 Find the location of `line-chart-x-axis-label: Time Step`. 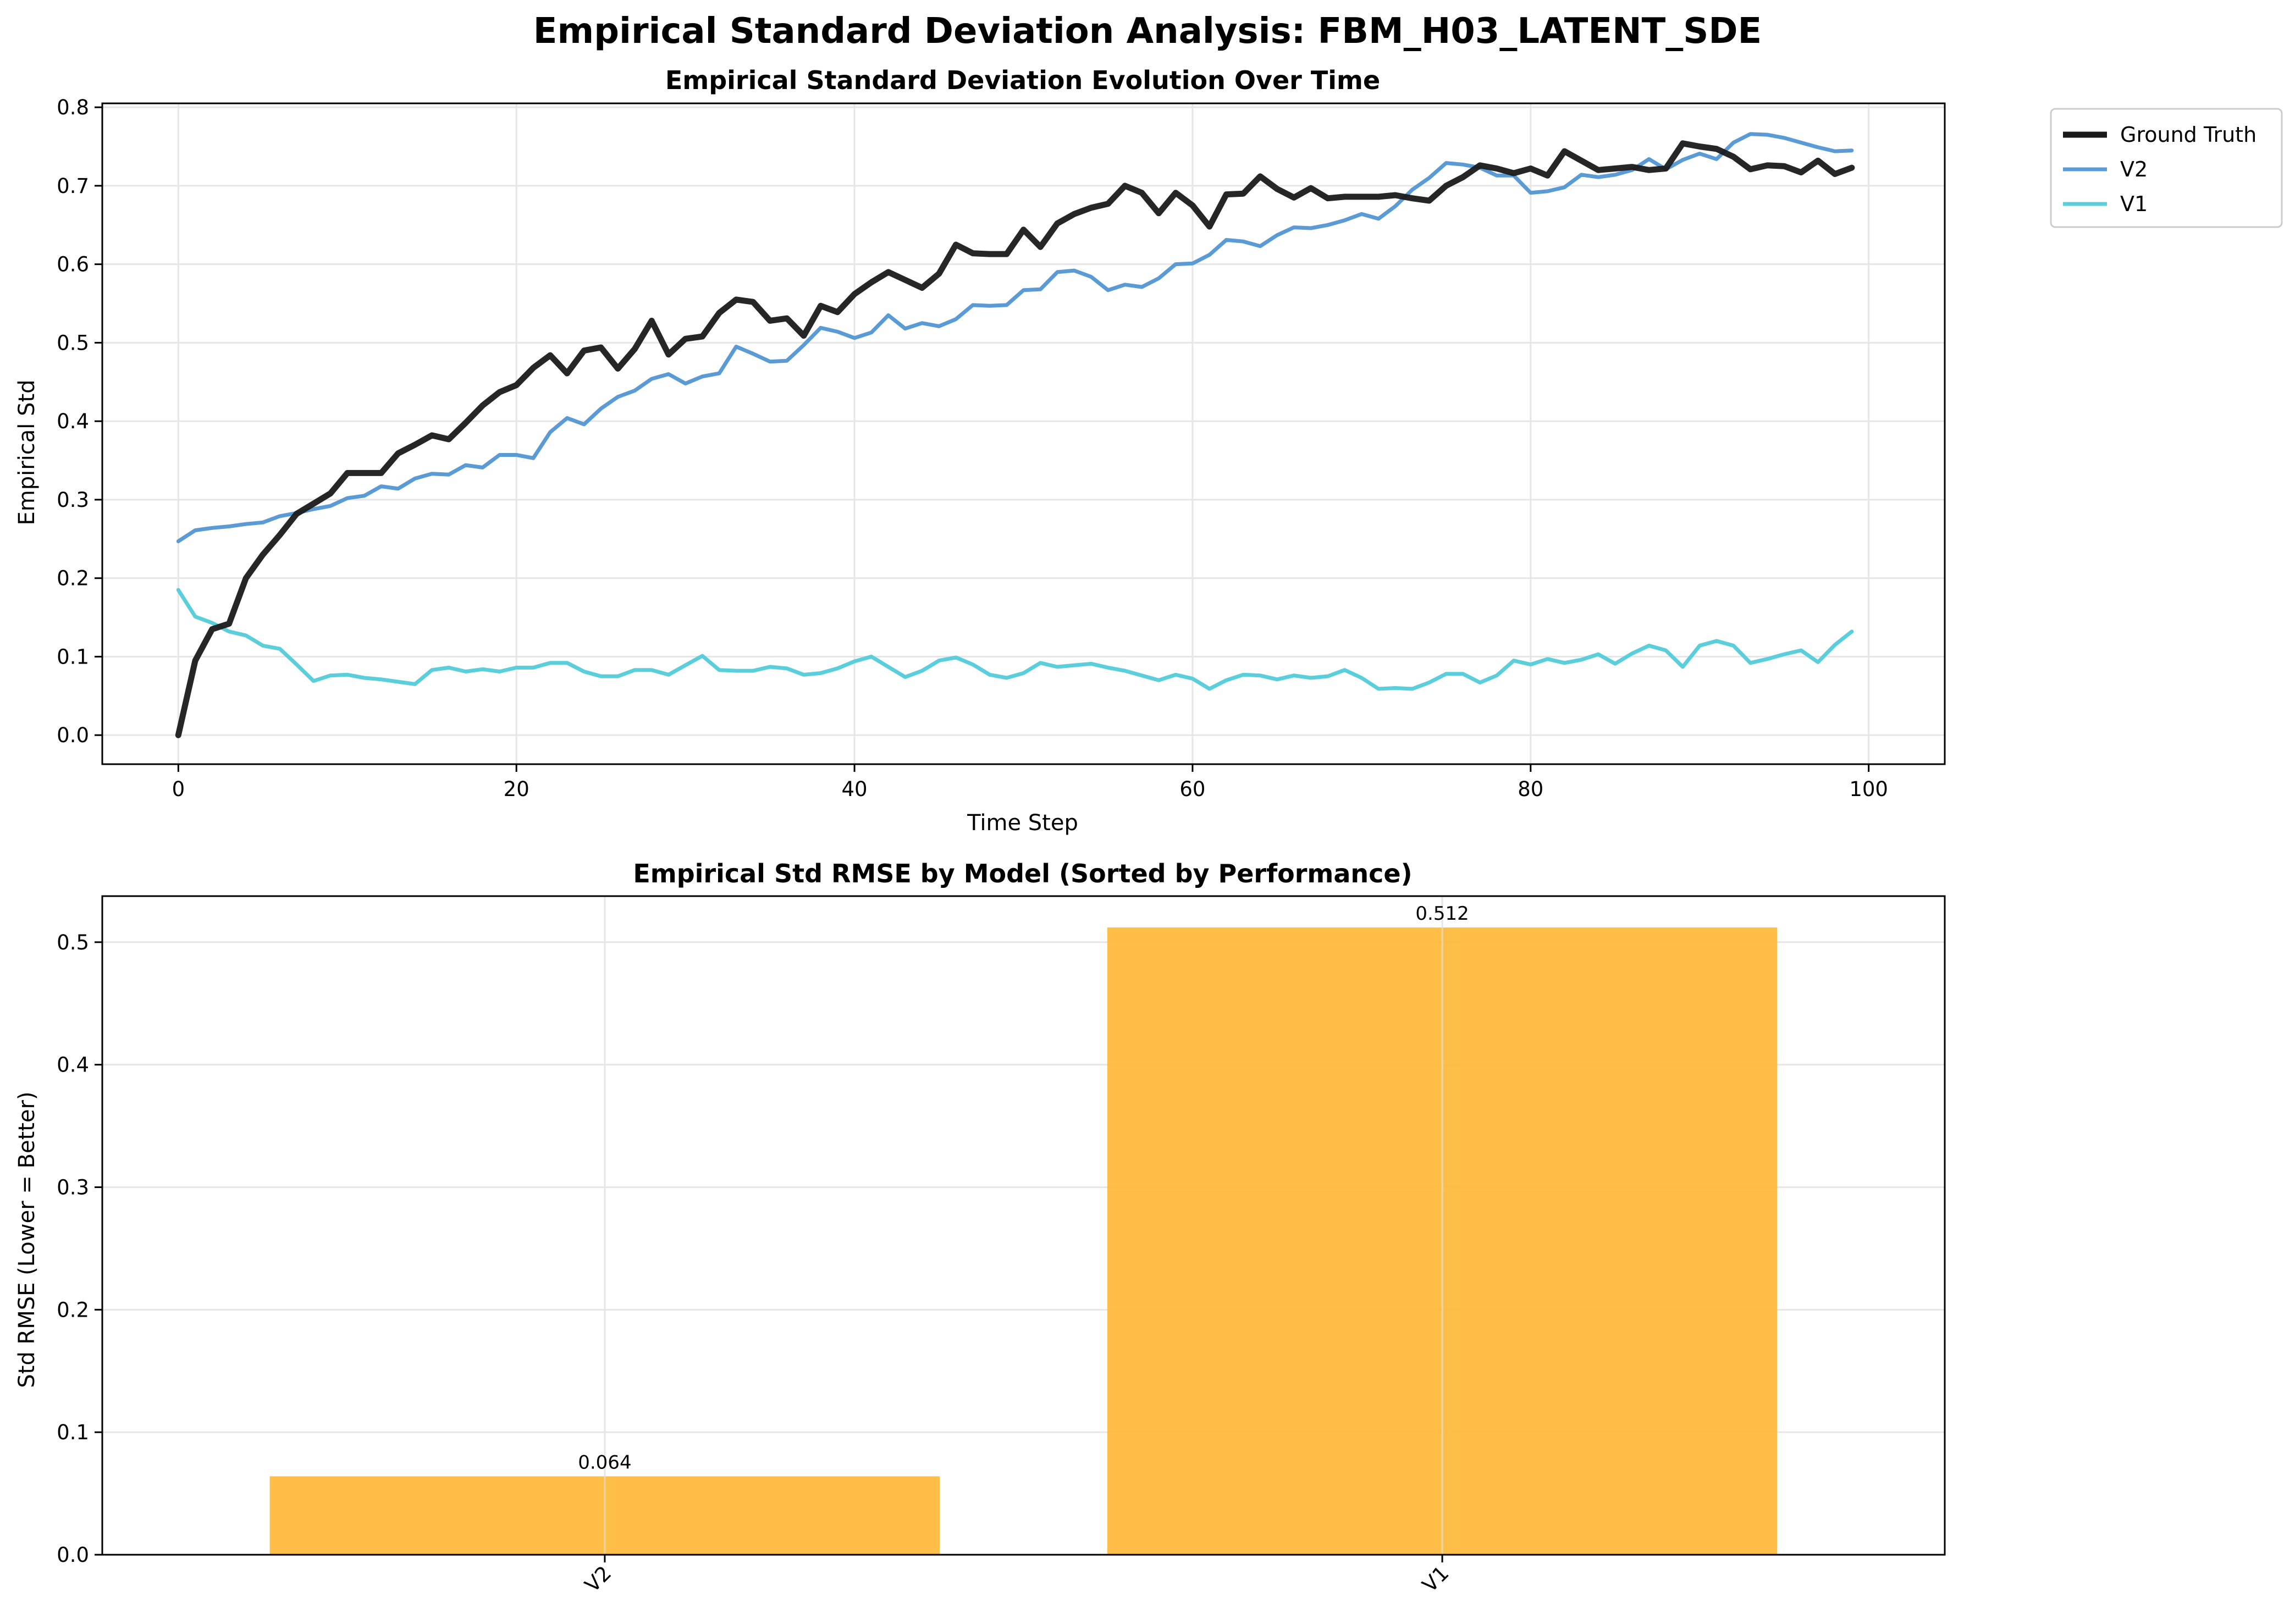

line-chart-x-axis-label: Time Step is located at coordinates (1022, 823).